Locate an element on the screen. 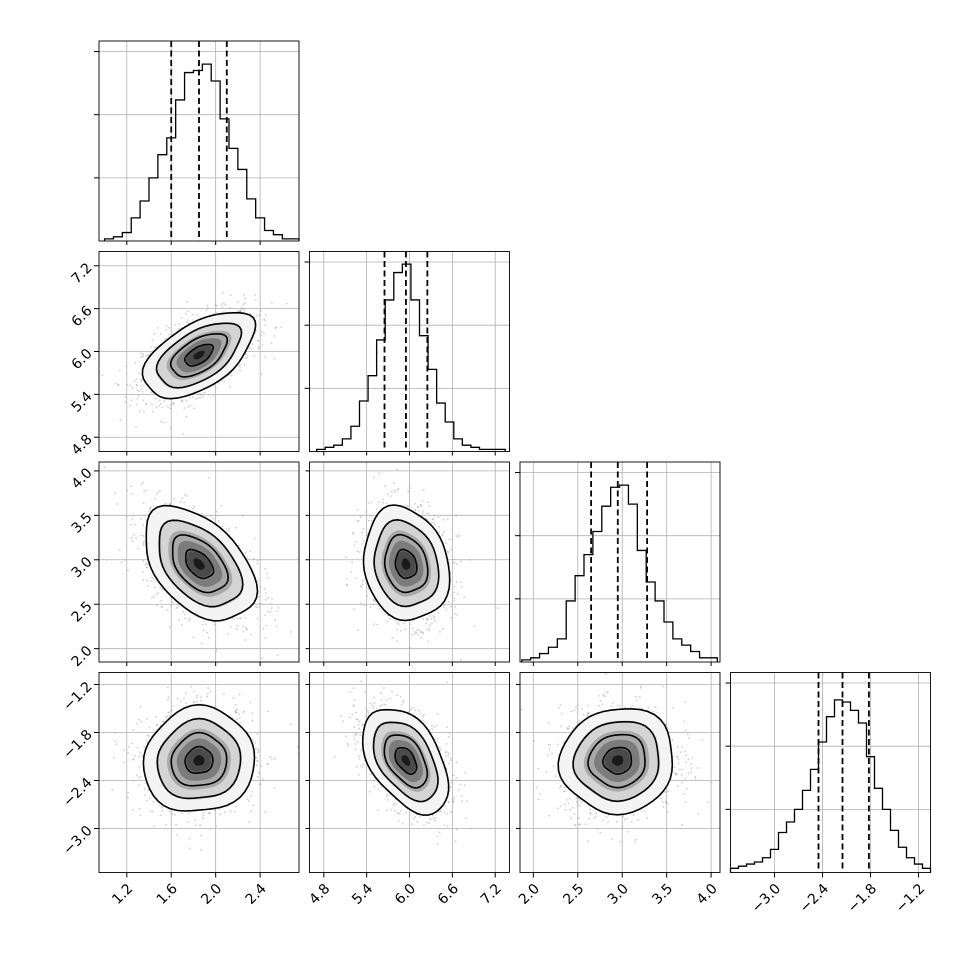  x-tick-label: −1.2 is located at coordinates (910, 898).